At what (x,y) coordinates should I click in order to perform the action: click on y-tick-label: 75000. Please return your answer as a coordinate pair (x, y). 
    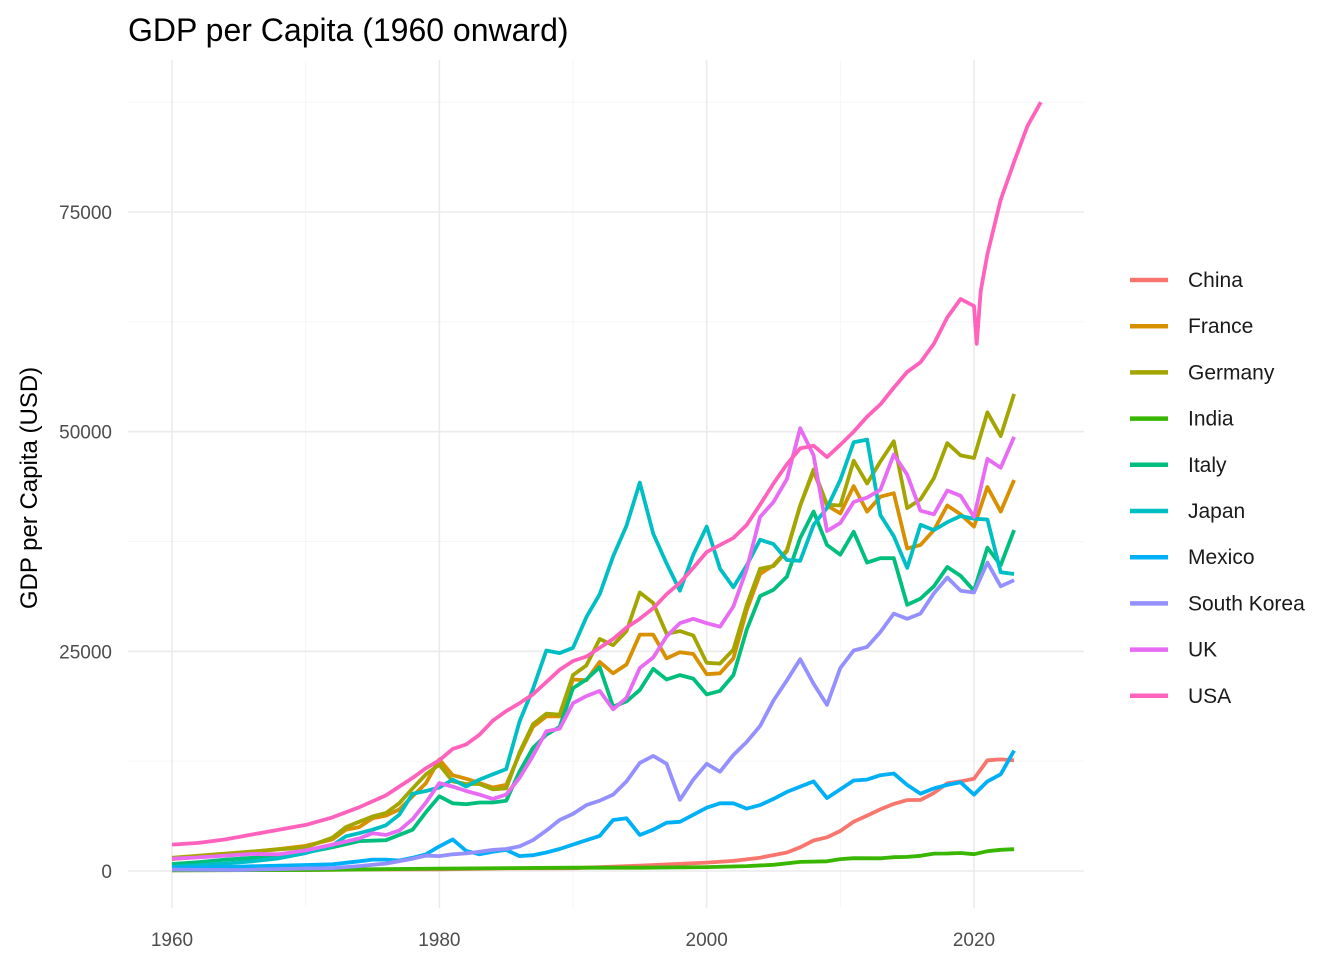
    Looking at the image, I should click on (85, 213).